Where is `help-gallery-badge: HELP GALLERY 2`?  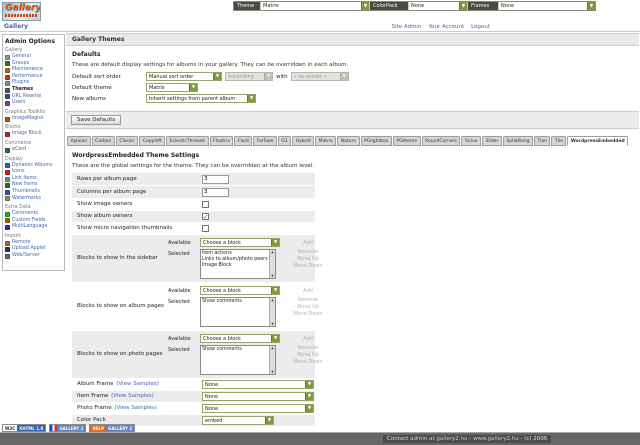 help-gallery-badge: HELP GALLERY 2 is located at coordinates (112, 428).